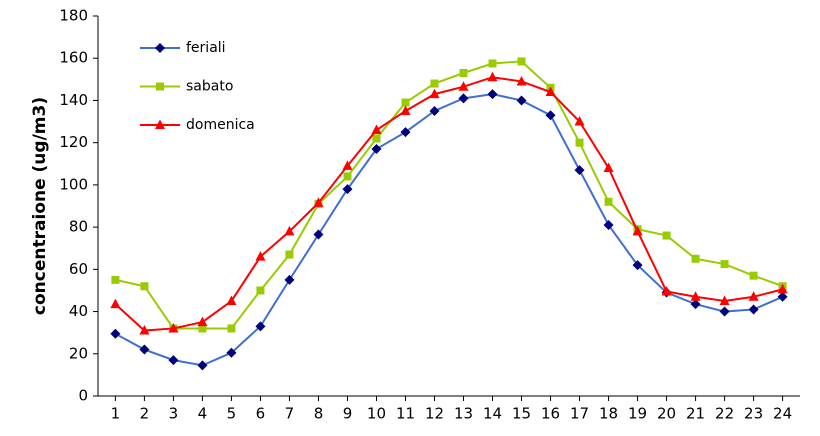 The height and width of the screenshot is (436, 820). I want to click on x-tick-label: 17, so click(579, 414).